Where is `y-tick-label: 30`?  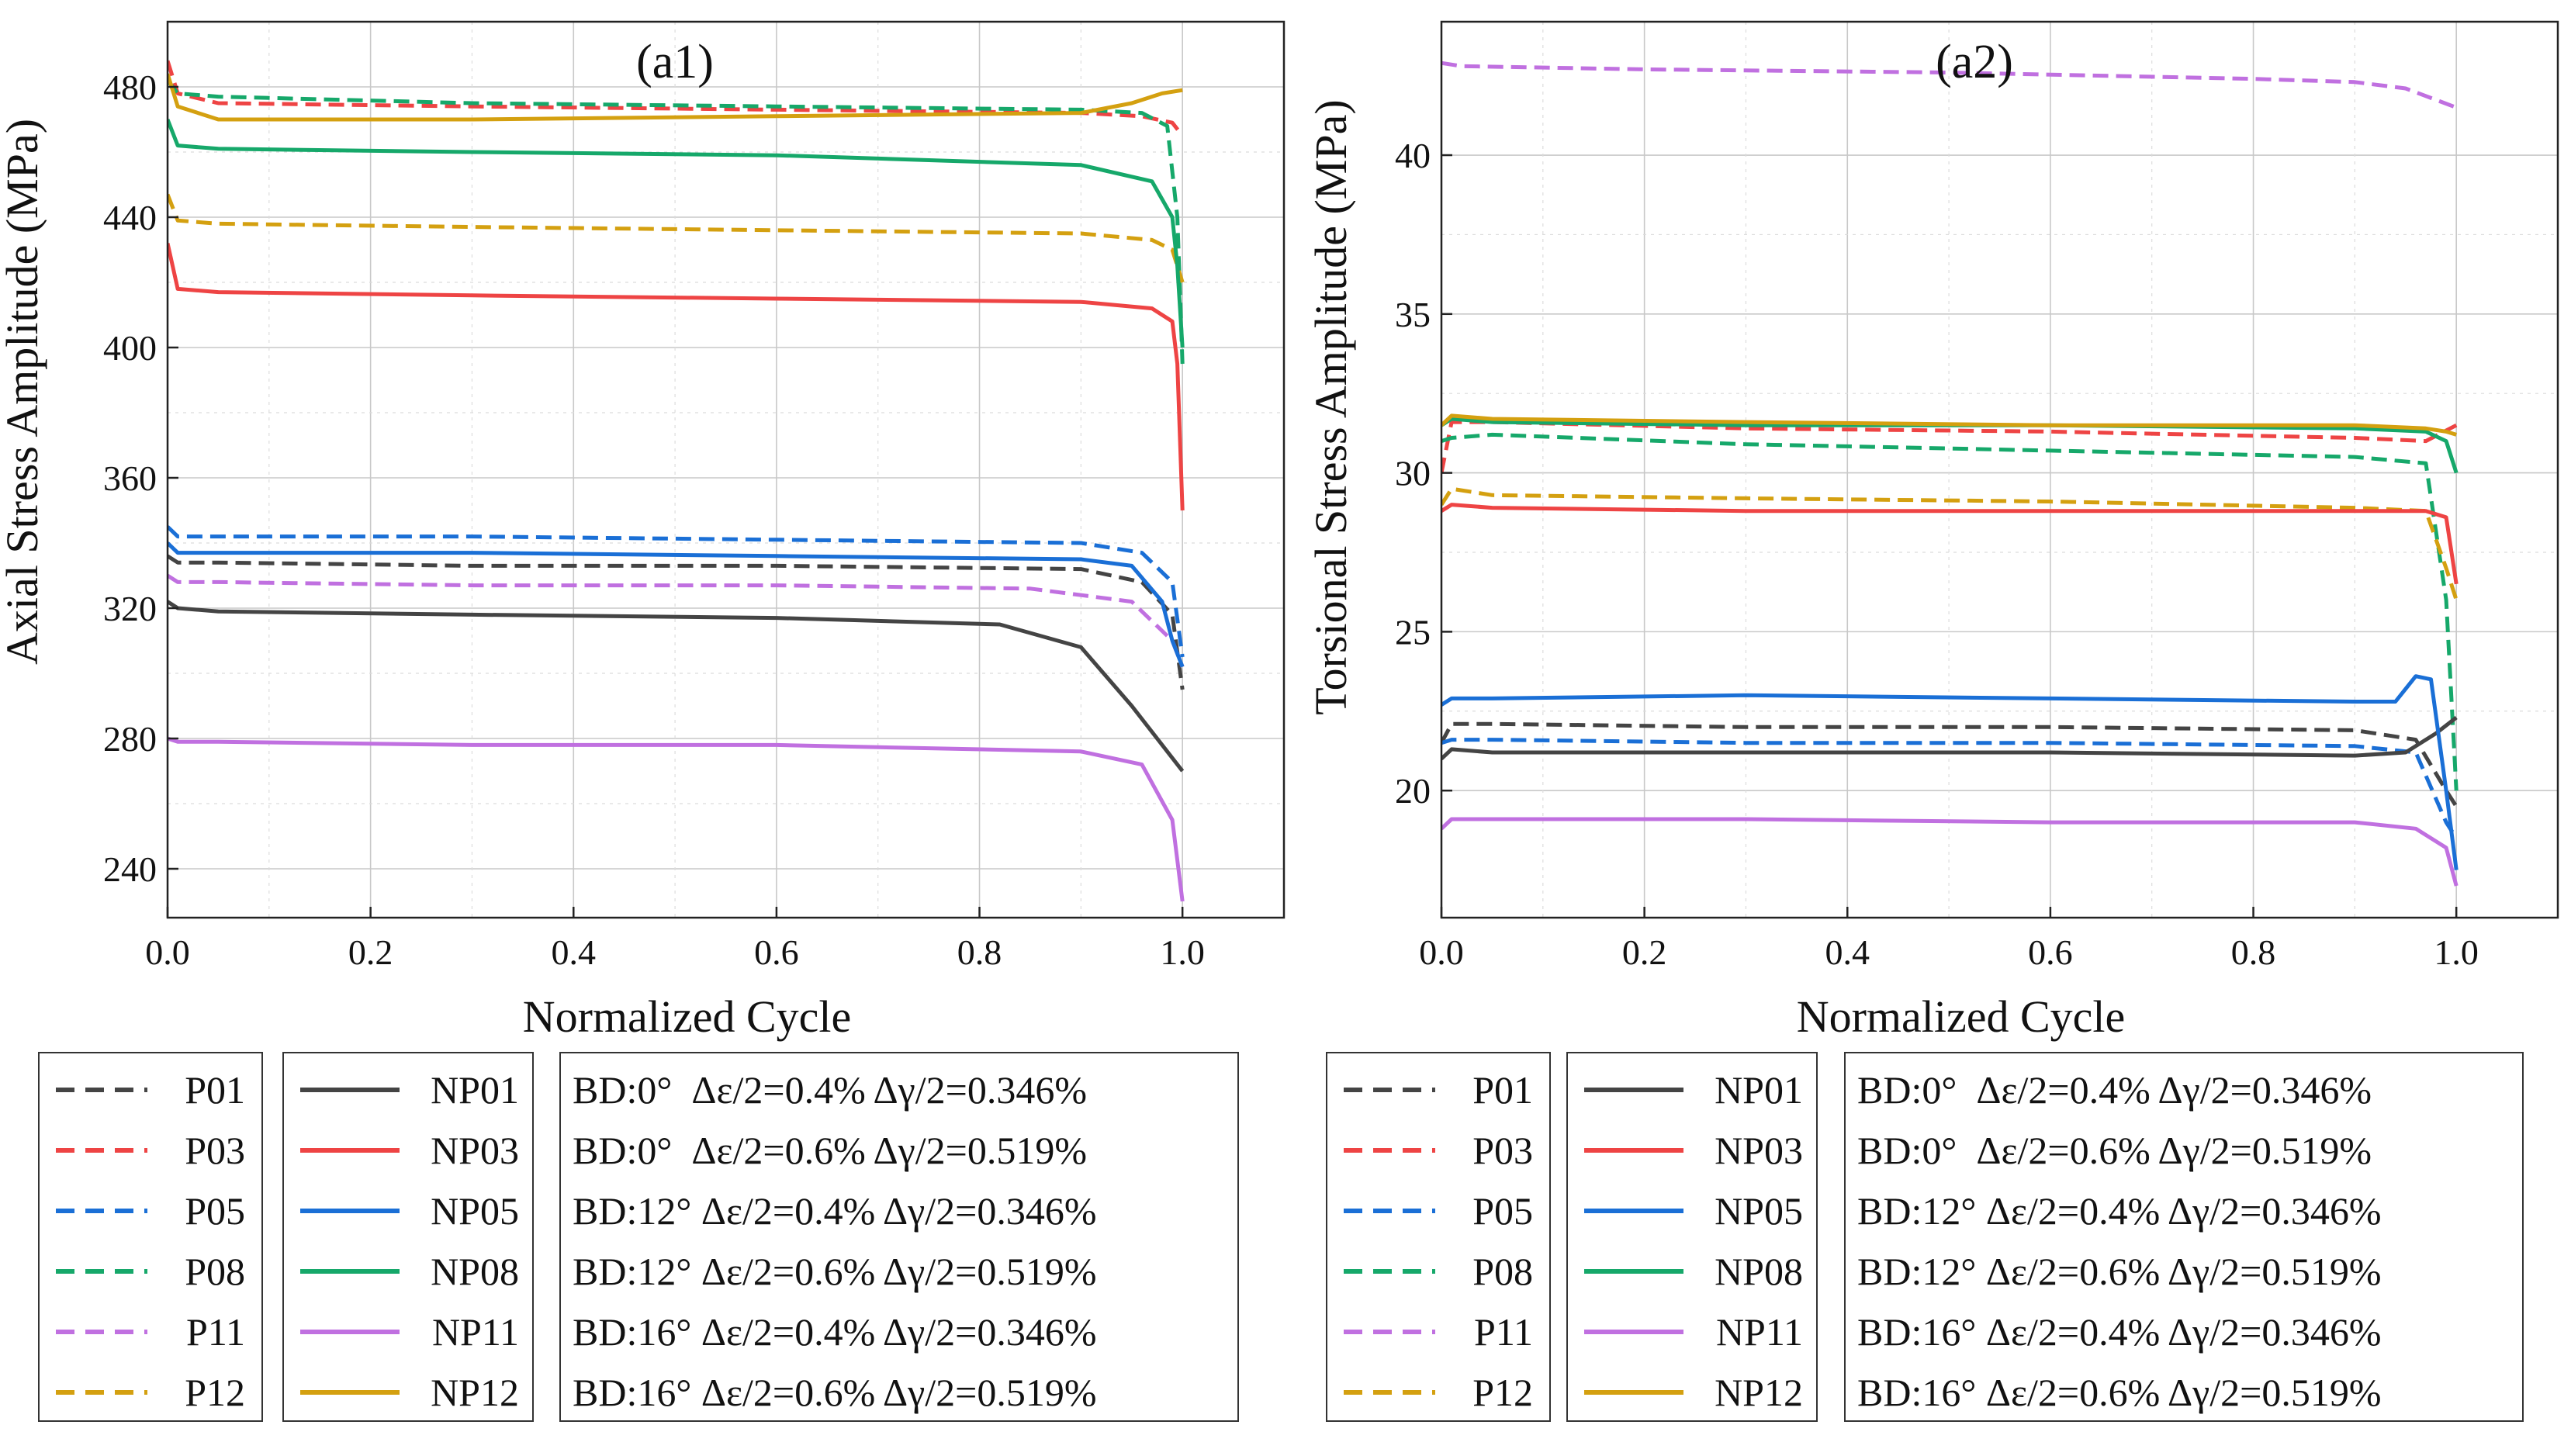
y-tick-label: 30 is located at coordinates (1413, 473).